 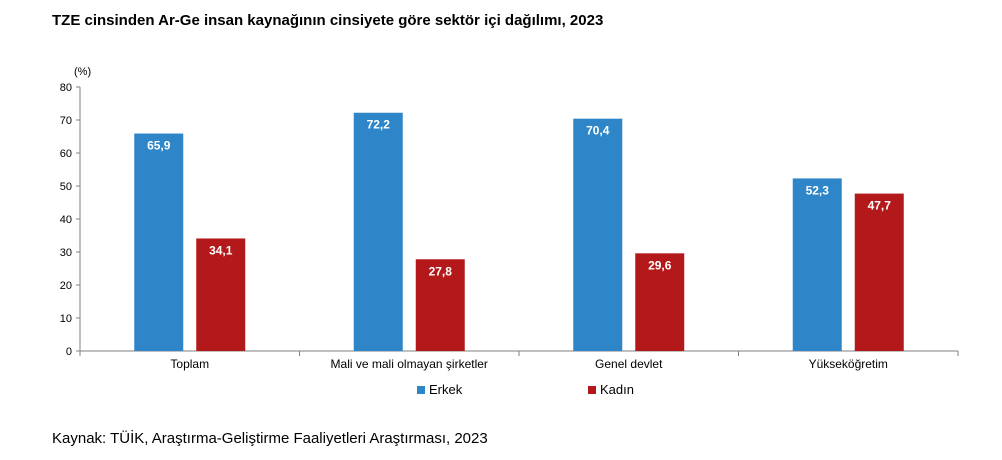 What do you see at coordinates (66, 253) in the screenshot?
I see `y-tick-label: 30` at bounding box center [66, 253].